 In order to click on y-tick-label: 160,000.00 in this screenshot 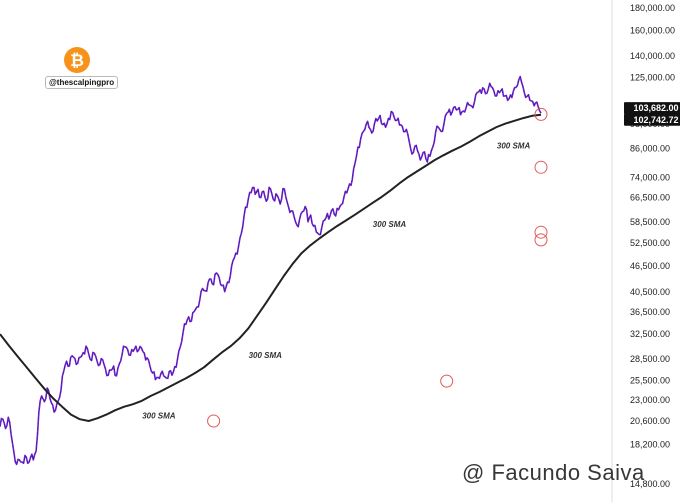, I will do `click(652, 30)`.